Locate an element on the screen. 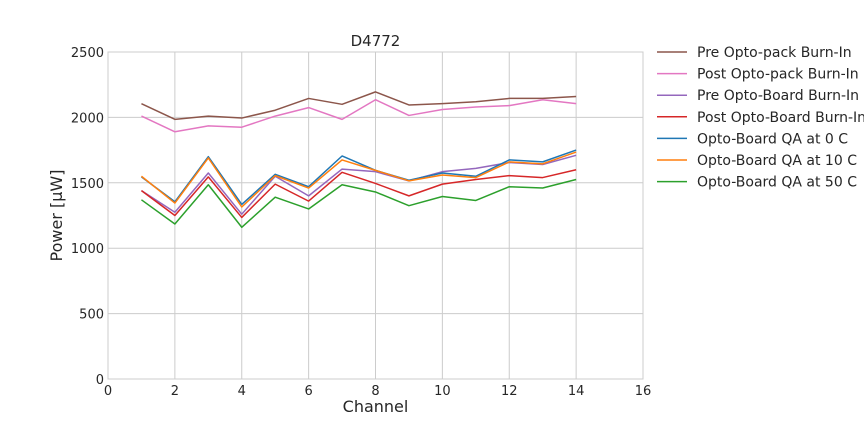 This screenshot has width=864, height=432. y-tick-label: 0 is located at coordinates (100, 380).